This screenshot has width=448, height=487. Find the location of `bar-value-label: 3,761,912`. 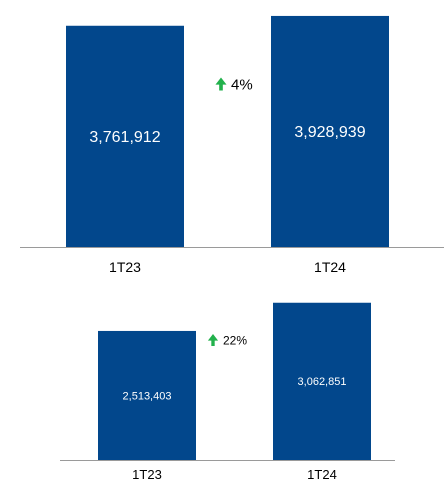

bar-value-label: 3,761,912 is located at coordinates (124, 137).